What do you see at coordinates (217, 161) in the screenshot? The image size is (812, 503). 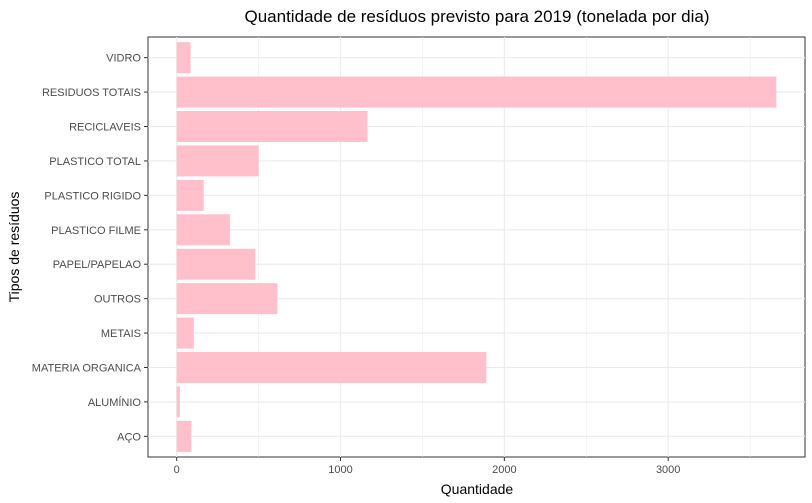 I see `bar-plastico-total` at bounding box center [217, 161].